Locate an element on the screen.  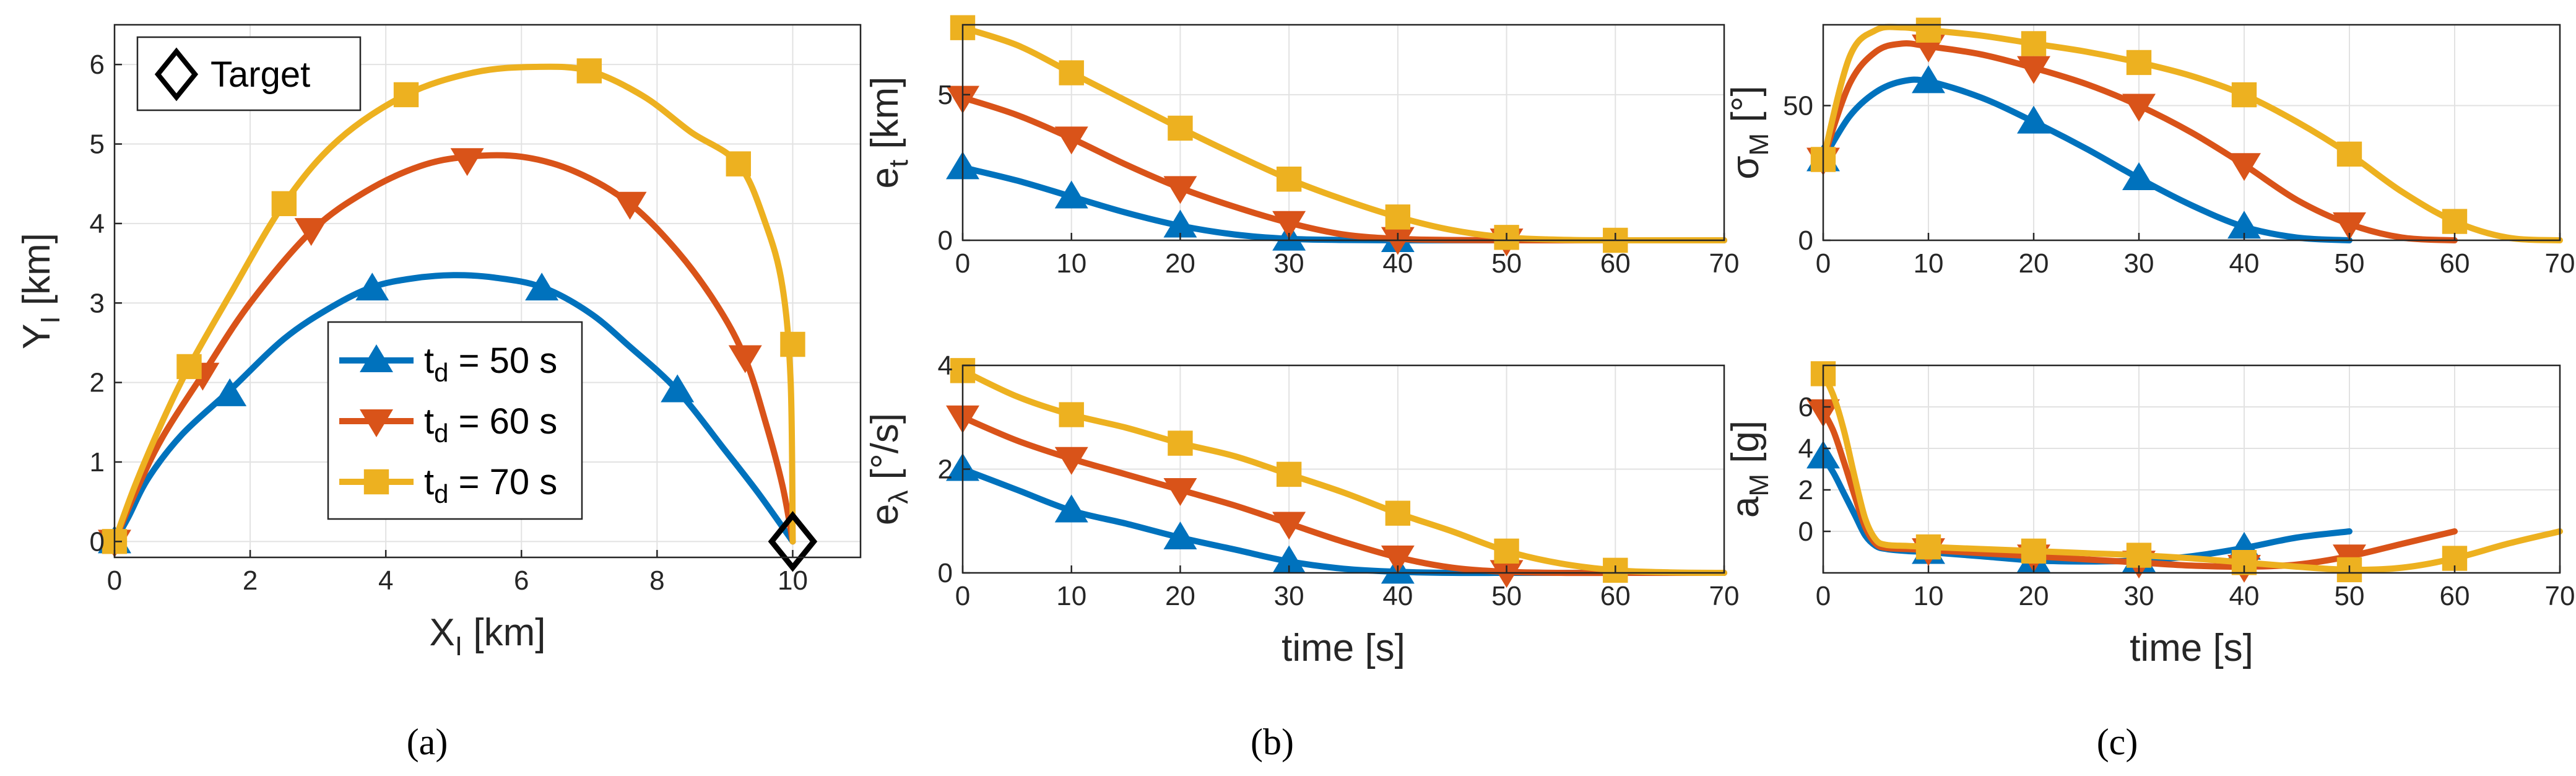
y-axis-label-b1: et [km] is located at coordinates (889, 132).